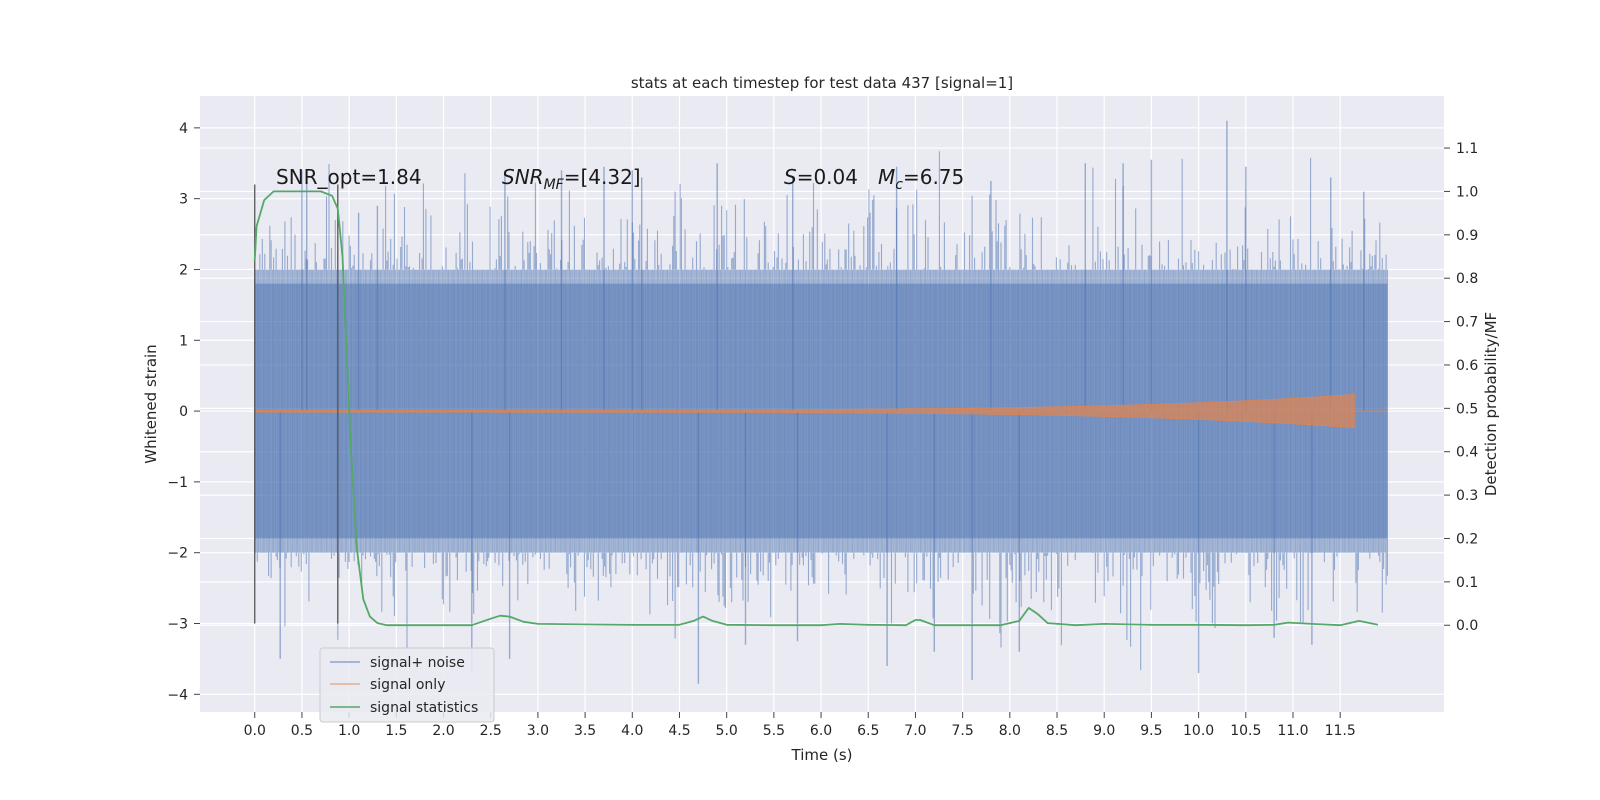 This screenshot has height=800, width=1600. What do you see at coordinates (933, 177) in the screenshot?
I see `annotation-mc-value: =6.75` at bounding box center [933, 177].